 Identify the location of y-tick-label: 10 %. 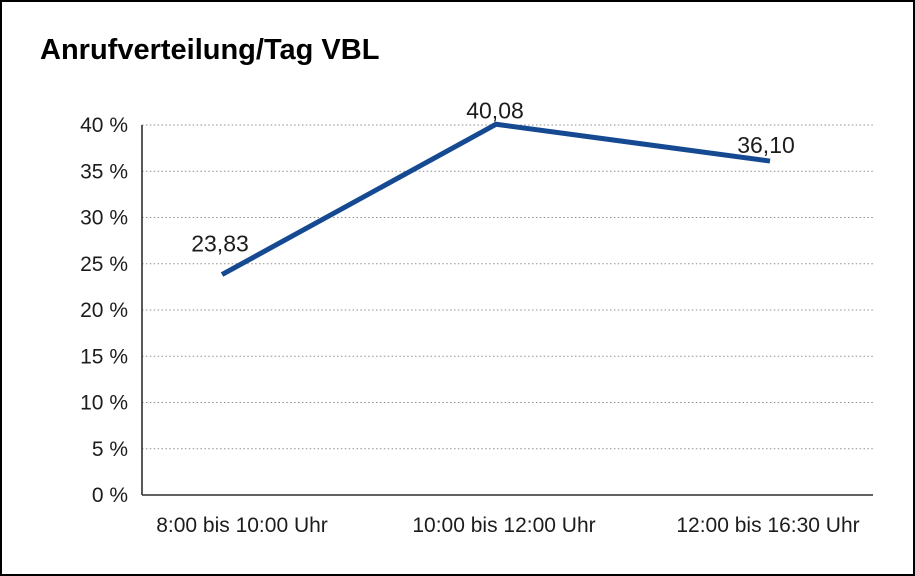
(104, 403).